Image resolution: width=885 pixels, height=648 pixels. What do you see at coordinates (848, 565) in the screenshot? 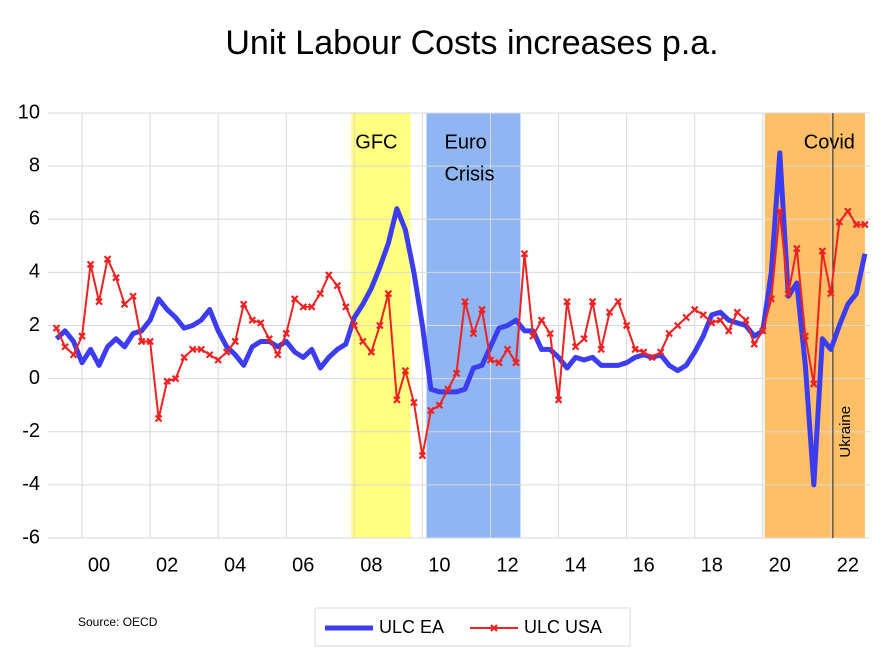
I see `x-tick-label: 22` at bounding box center [848, 565].